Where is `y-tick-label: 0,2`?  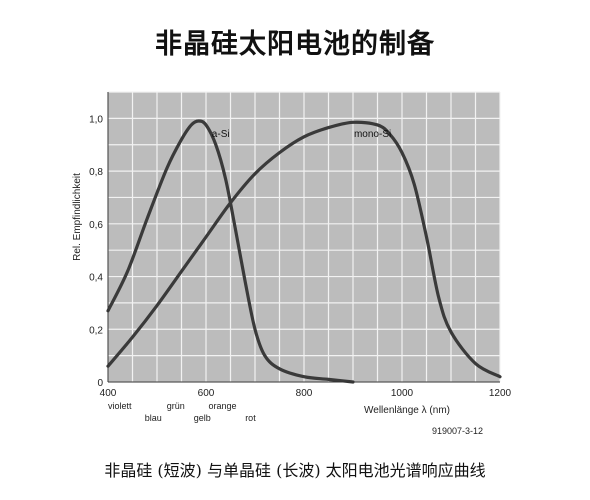 y-tick-label: 0,2 is located at coordinates (96, 330).